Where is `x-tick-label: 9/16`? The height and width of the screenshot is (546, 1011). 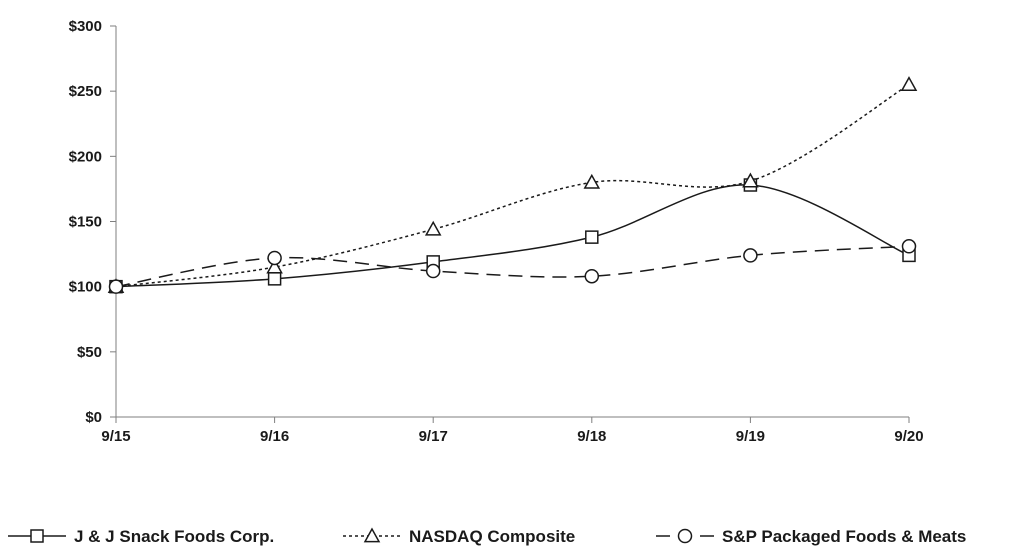 x-tick-label: 9/16 is located at coordinates (274, 436).